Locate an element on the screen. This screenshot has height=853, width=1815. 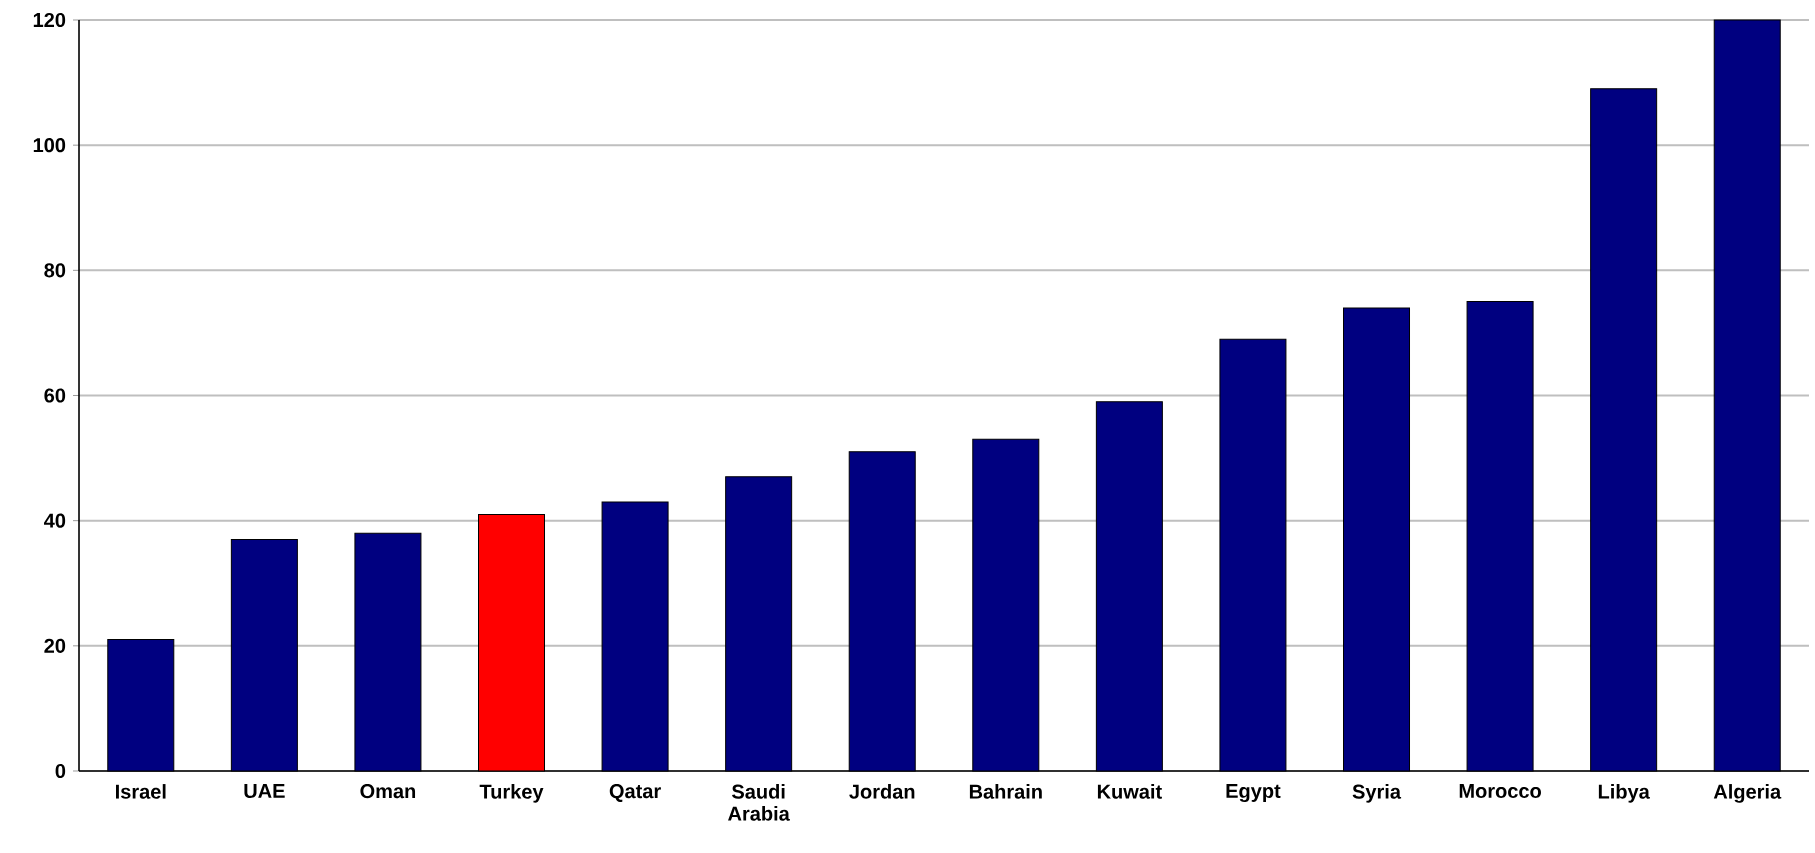
x-tick-label: Algeria is located at coordinates (1747, 793).